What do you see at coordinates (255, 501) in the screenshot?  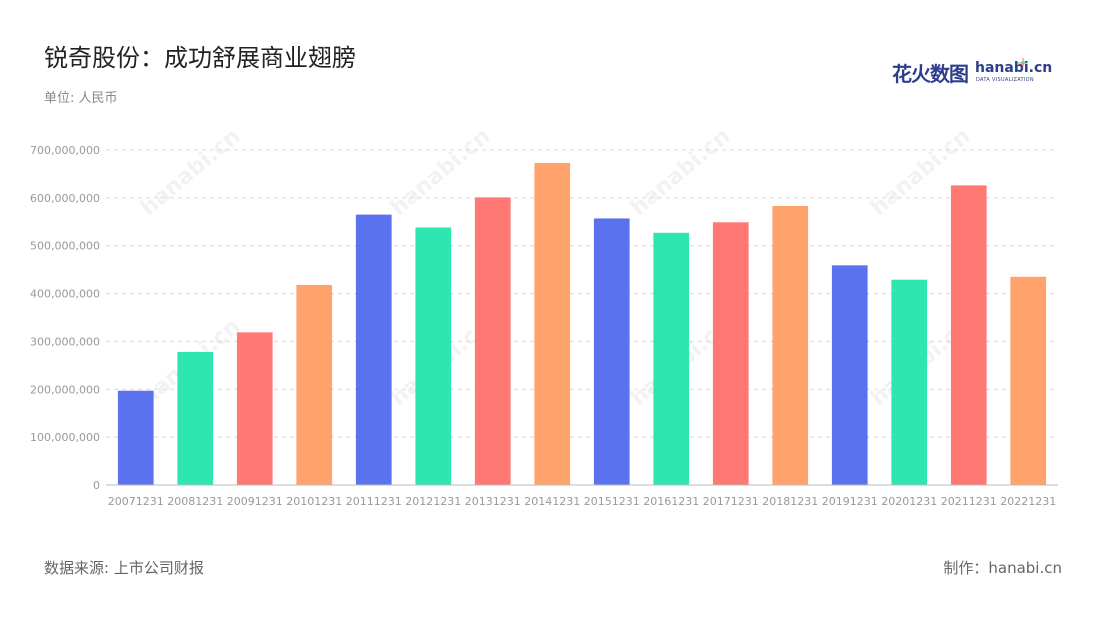 I see `x-tick-label: 20091231` at bounding box center [255, 501].